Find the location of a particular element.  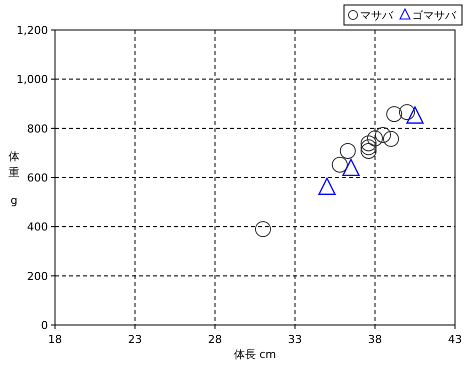

x-axis-title: 体長 cm is located at coordinates (255, 354).